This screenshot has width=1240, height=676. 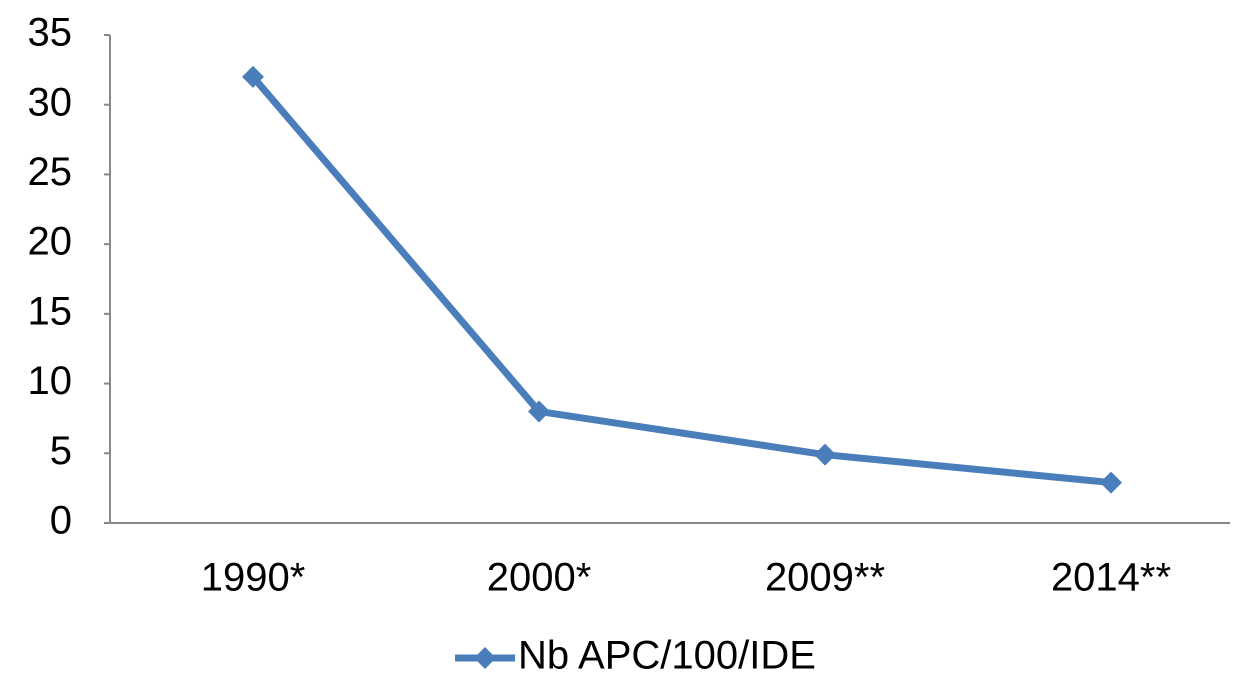 What do you see at coordinates (50, 242) in the screenshot?
I see `y-tick-label: 20` at bounding box center [50, 242].